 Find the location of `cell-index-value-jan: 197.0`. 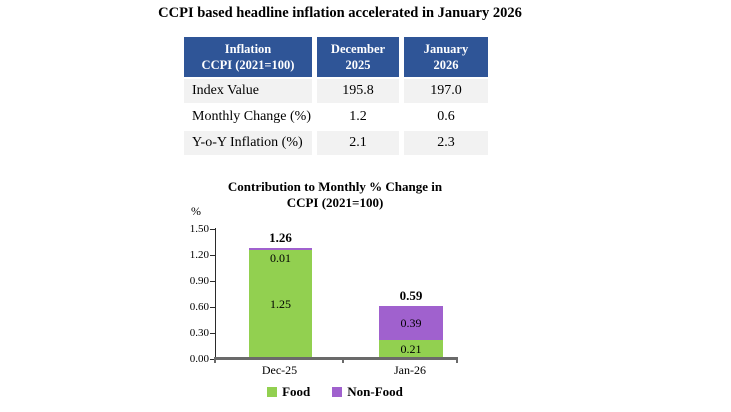

cell-index-value-jan: 197.0 is located at coordinates (446, 91).